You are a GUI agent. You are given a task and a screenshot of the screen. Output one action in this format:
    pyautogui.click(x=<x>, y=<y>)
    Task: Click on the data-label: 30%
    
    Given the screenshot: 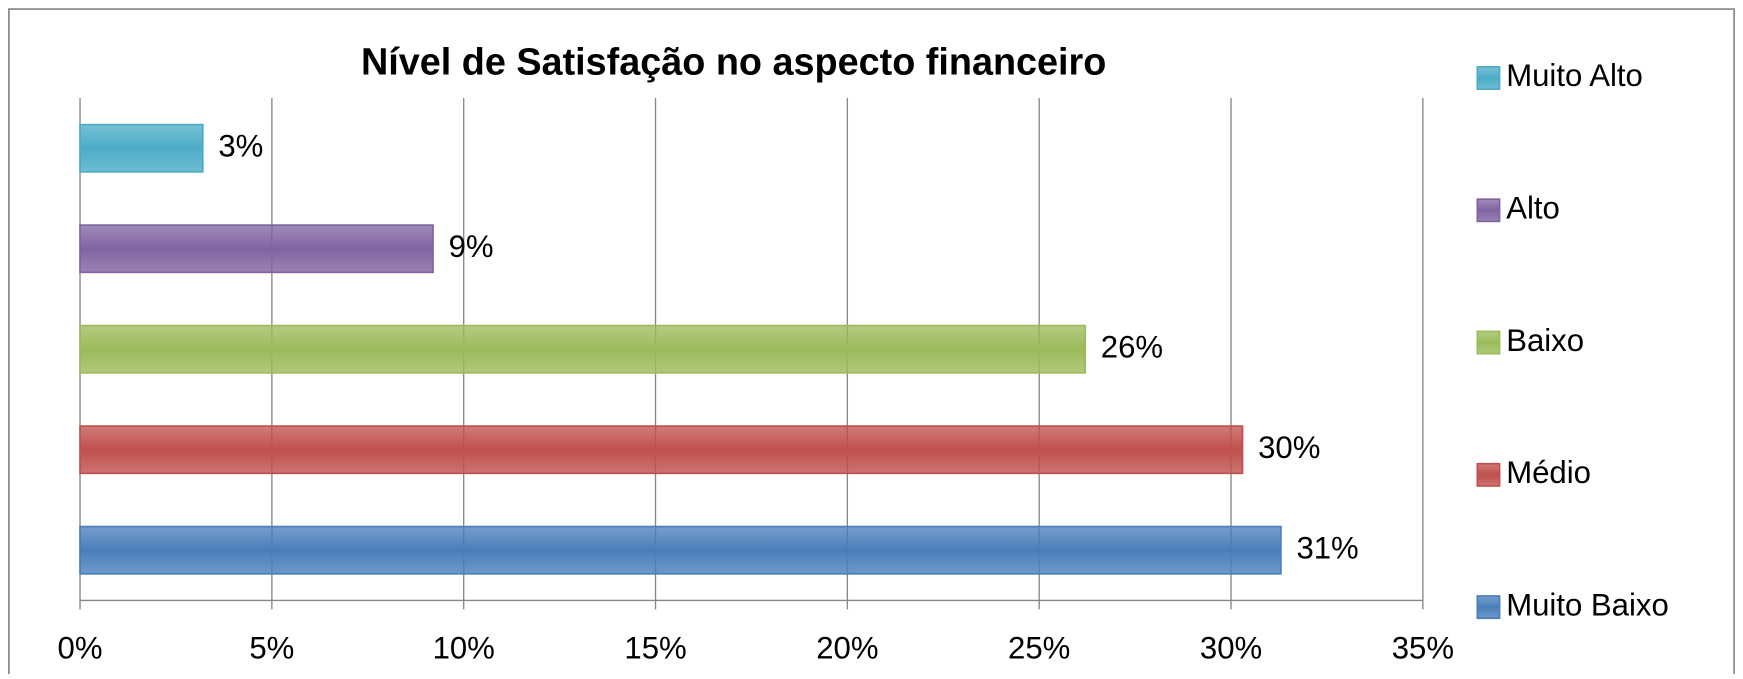 What is the action you would take?
    pyautogui.click(x=1289, y=447)
    